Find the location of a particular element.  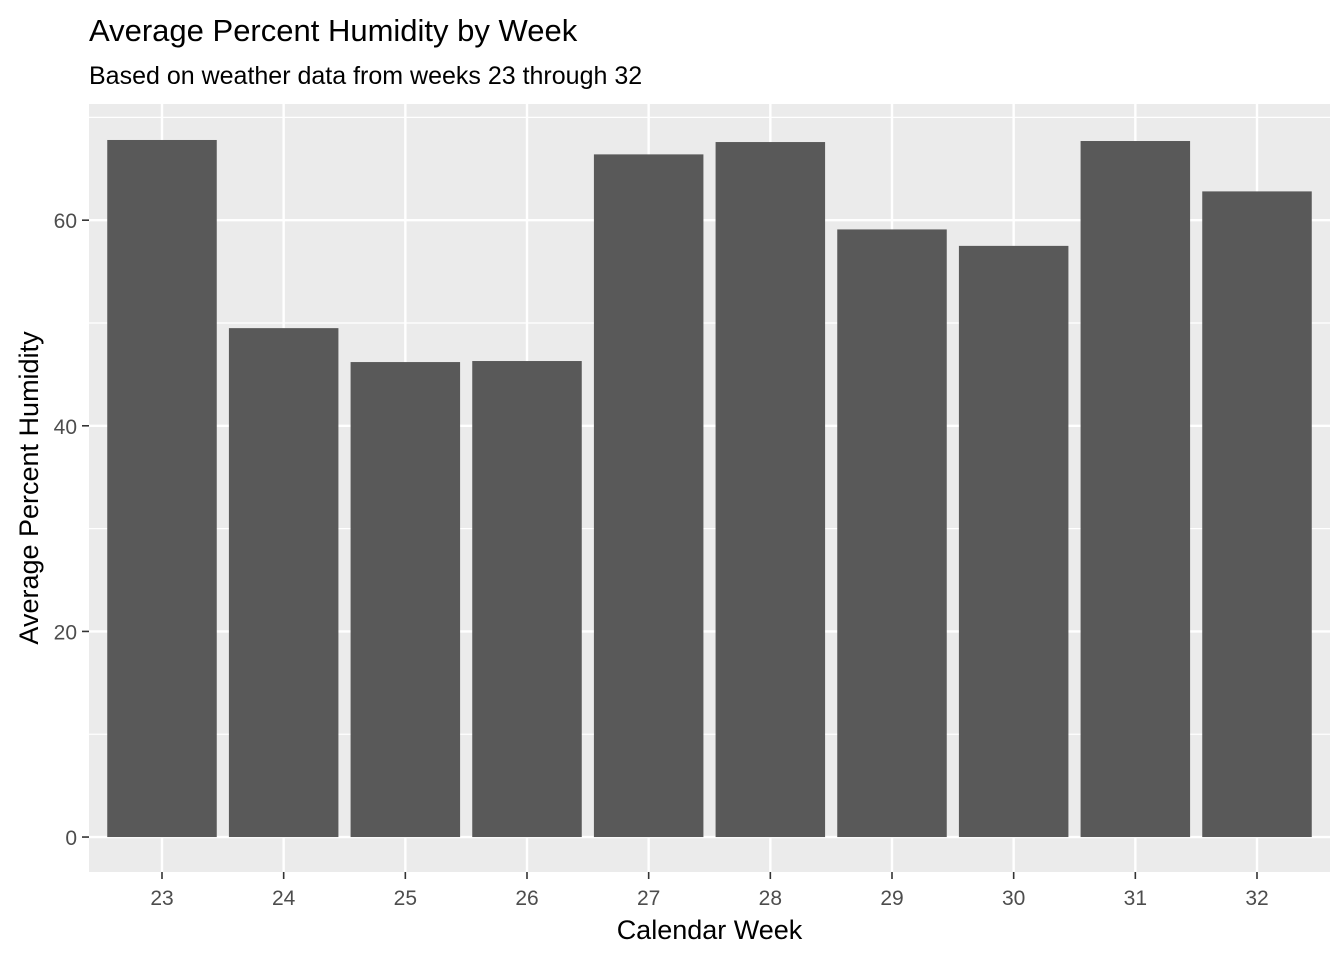

y-tick-label: 20 is located at coordinates (65, 632).